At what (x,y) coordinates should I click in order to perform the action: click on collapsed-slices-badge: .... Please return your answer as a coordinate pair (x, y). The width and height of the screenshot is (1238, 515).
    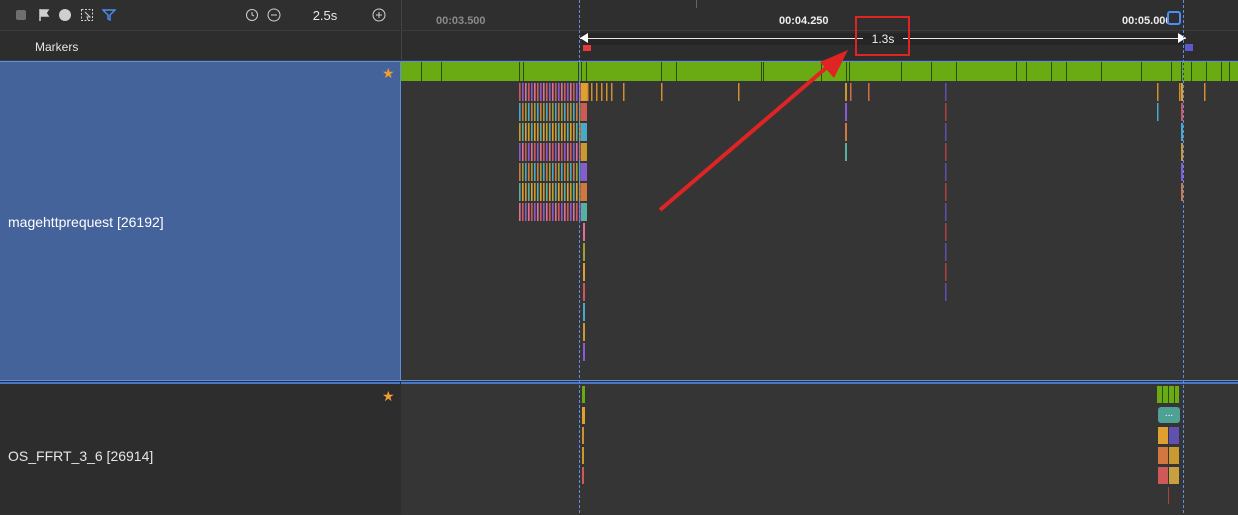
    Looking at the image, I should click on (1169, 415).